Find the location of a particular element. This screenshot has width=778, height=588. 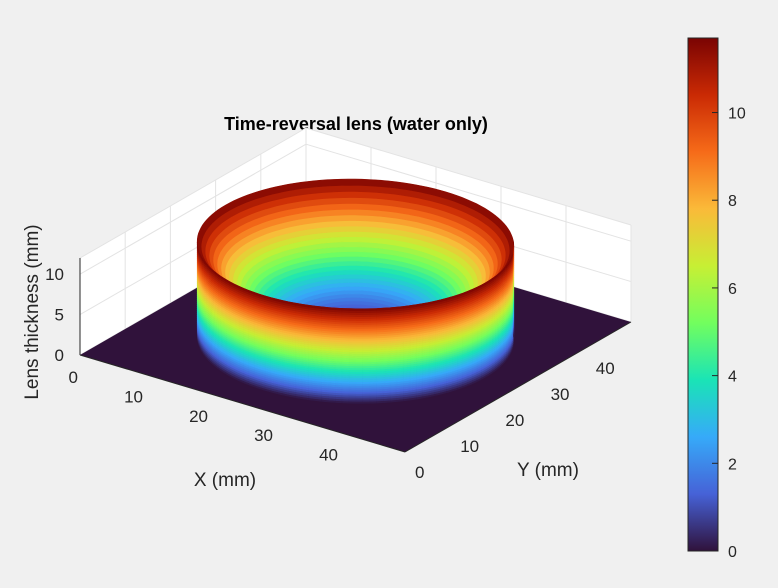

colorbar-tick-label: 6 is located at coordinates (732, 289).